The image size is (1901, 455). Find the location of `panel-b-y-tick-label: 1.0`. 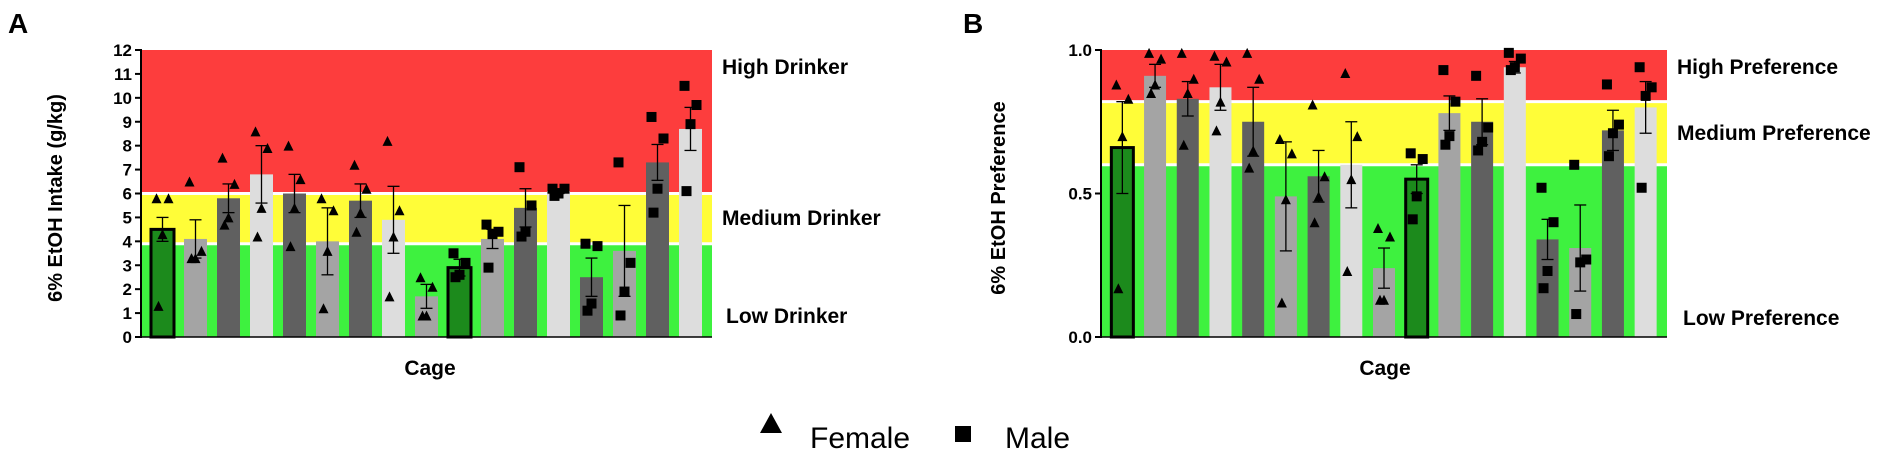

panel-b-y-tick-label: 1.0 is located at coordinates (1080, 50).